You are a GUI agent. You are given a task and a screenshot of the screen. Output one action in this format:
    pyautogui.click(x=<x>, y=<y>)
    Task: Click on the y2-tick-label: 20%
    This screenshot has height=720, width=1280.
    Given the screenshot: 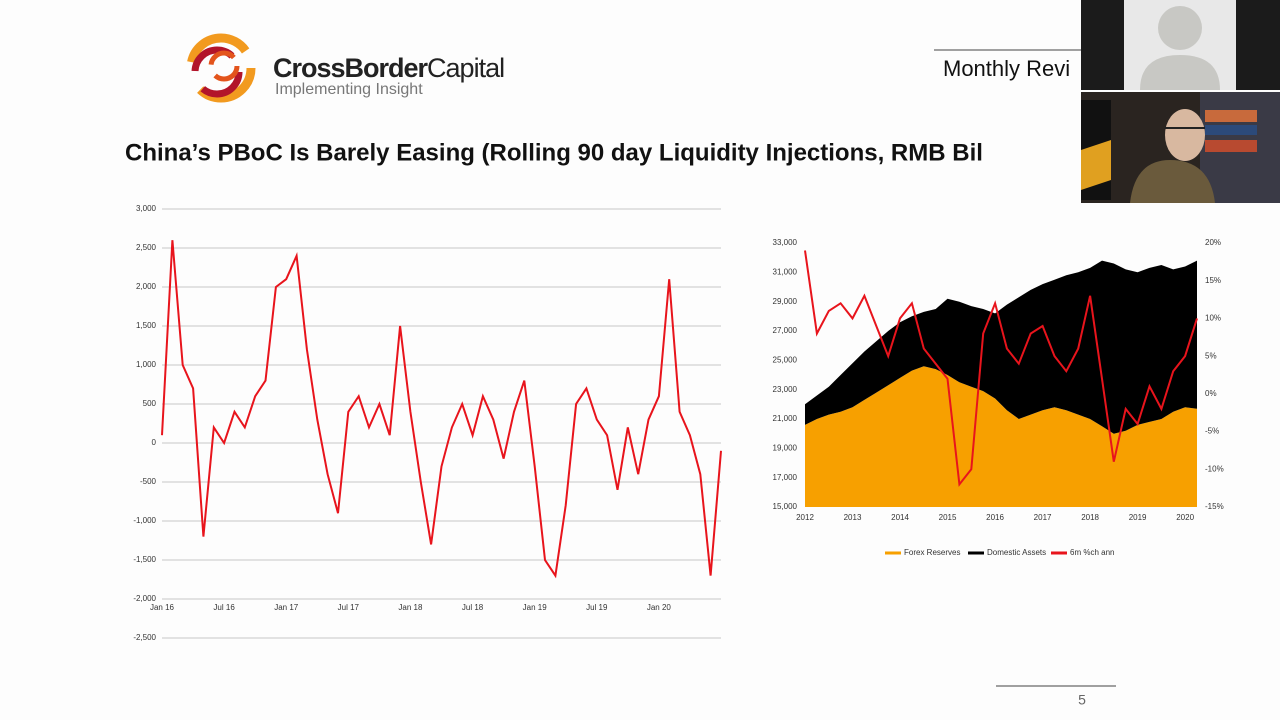 What is the action you would take?
    pyautogui.click(x=1213, y=242)
    